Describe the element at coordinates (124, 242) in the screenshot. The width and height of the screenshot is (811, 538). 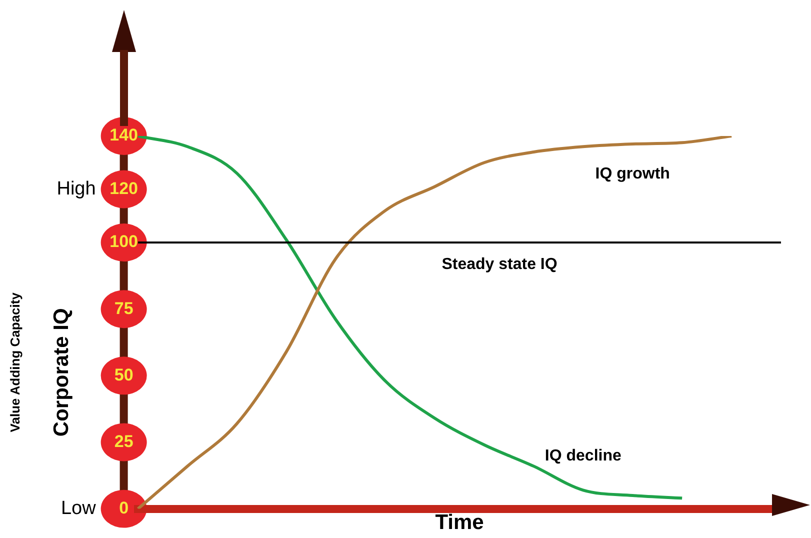
I see `y-tick-label: 100` at that location.